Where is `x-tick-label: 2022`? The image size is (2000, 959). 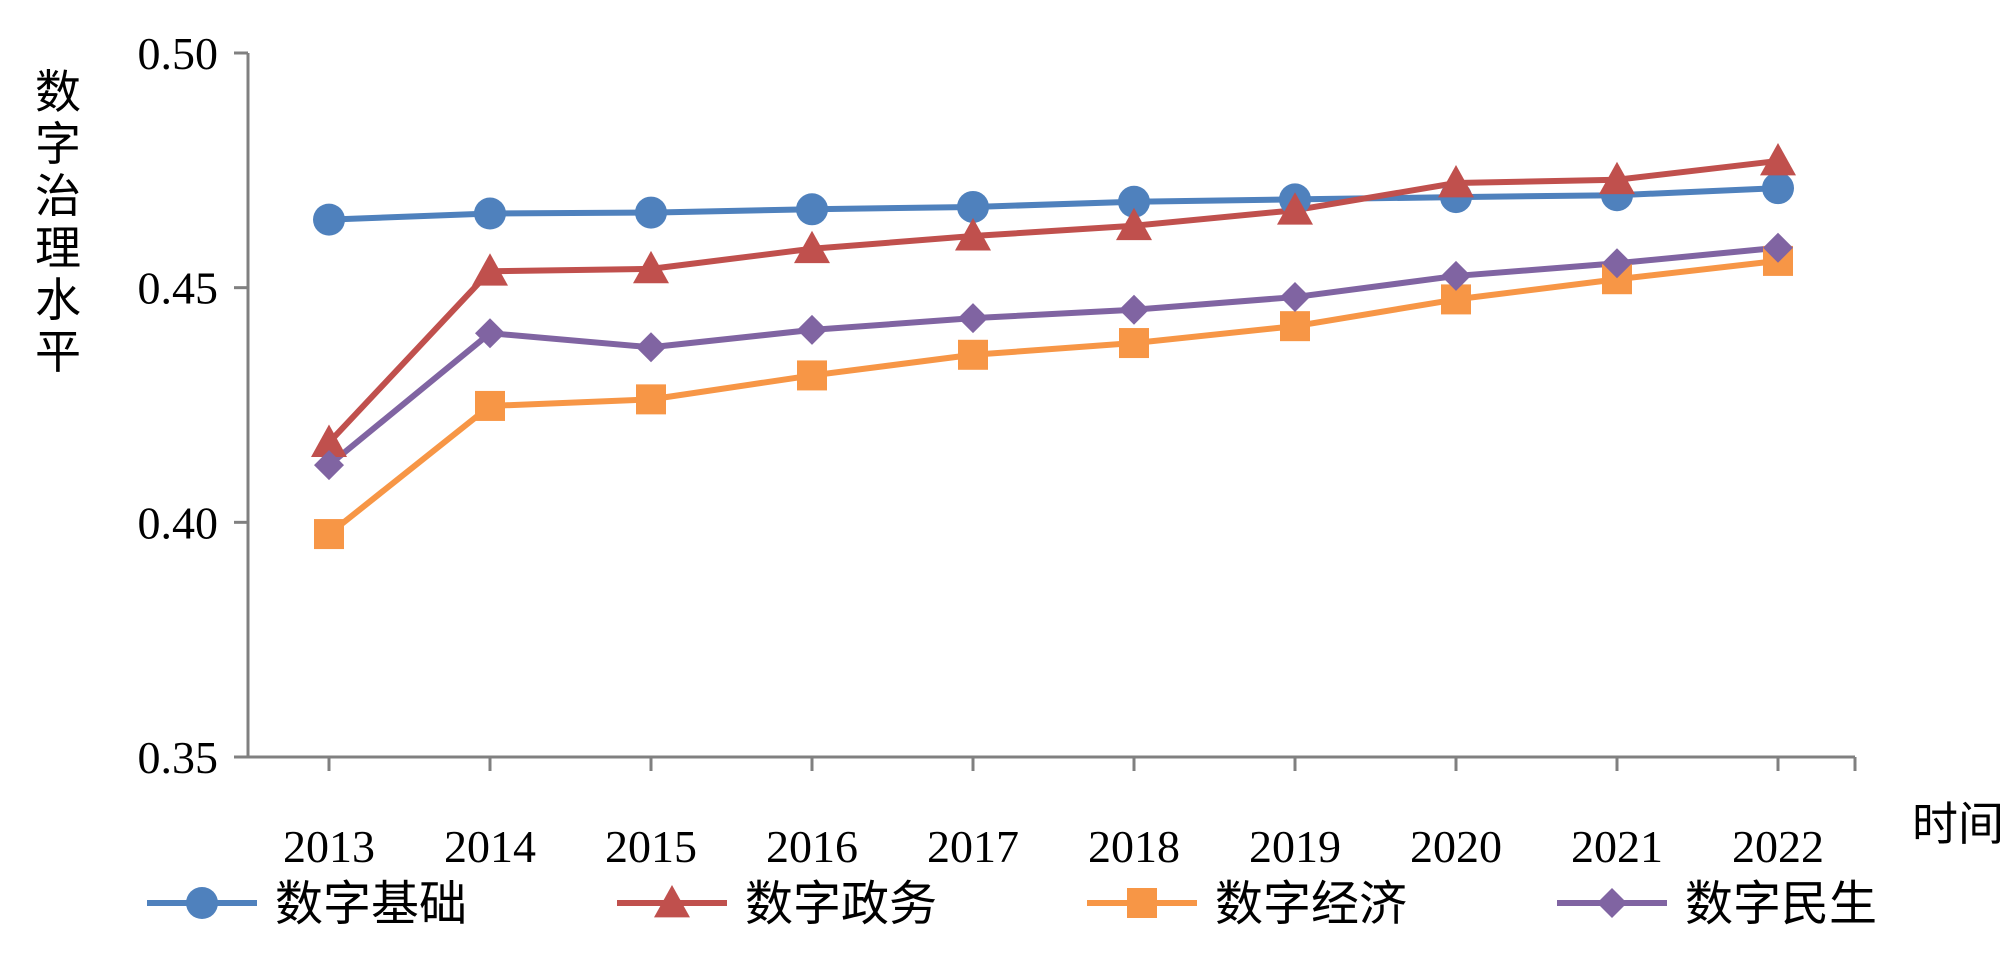
x-tick-label: 2022 is located at coordinates (1778, 846).